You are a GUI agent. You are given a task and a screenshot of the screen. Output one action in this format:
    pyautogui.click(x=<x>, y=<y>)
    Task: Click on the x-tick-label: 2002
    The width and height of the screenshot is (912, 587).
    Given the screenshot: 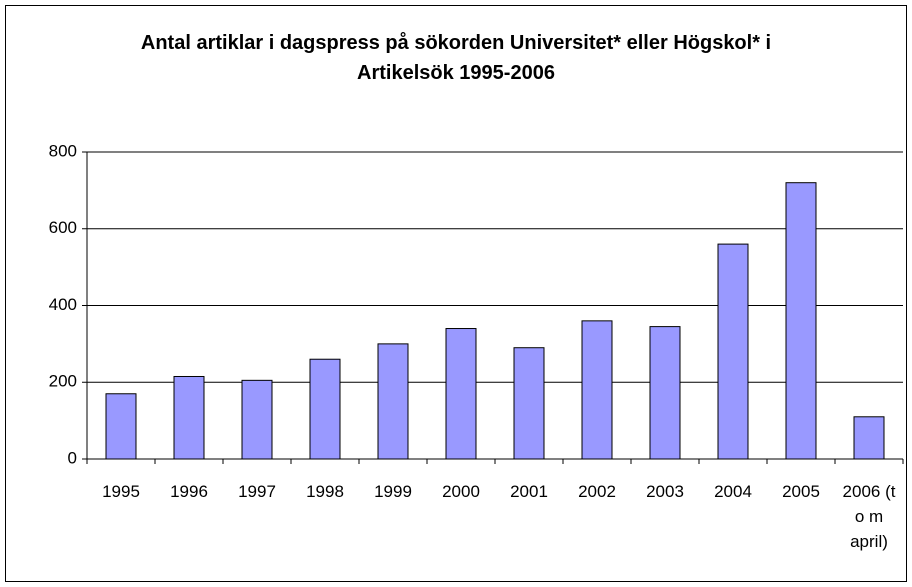 What is the action you would take?
    pyautogui.click(x=597, y=491)
    